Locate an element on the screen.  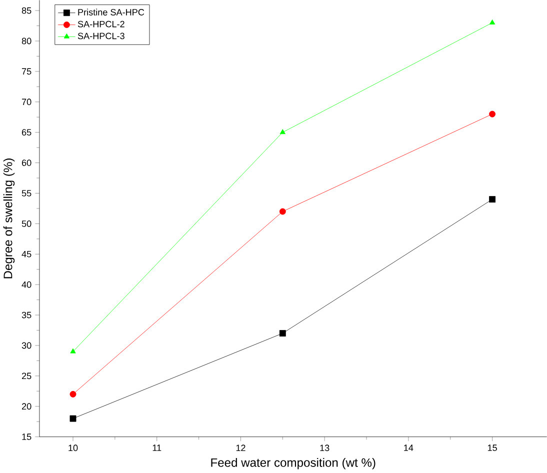
y-tick-label: 60 is located at coordinates (27, 163).